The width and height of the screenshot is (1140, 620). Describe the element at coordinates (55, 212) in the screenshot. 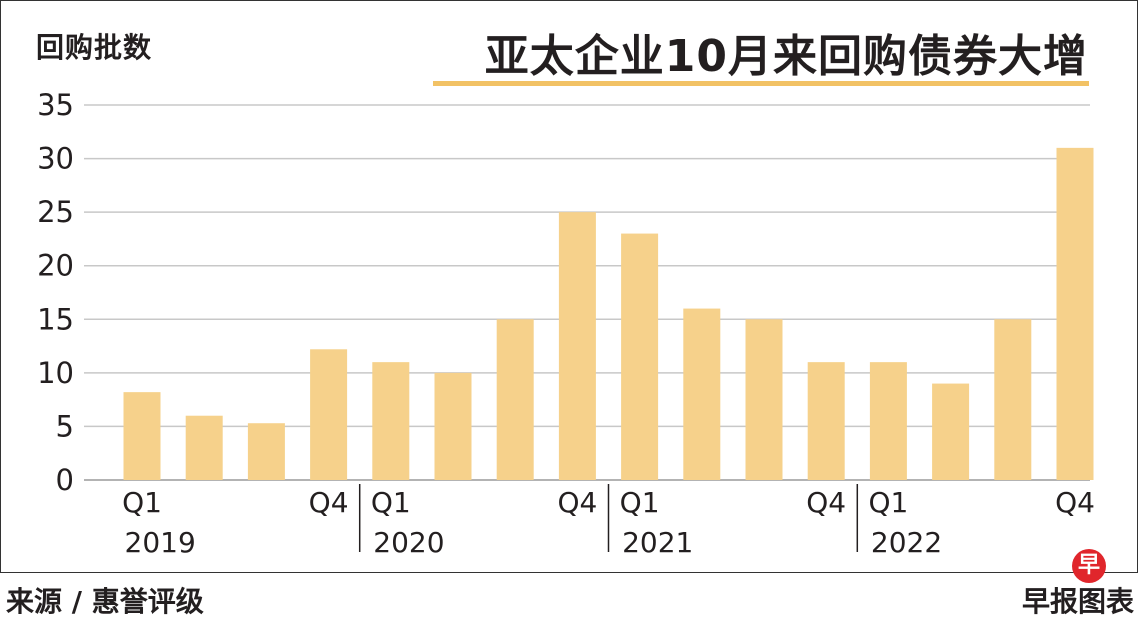

I see `y-tick-label: 25` at that location.